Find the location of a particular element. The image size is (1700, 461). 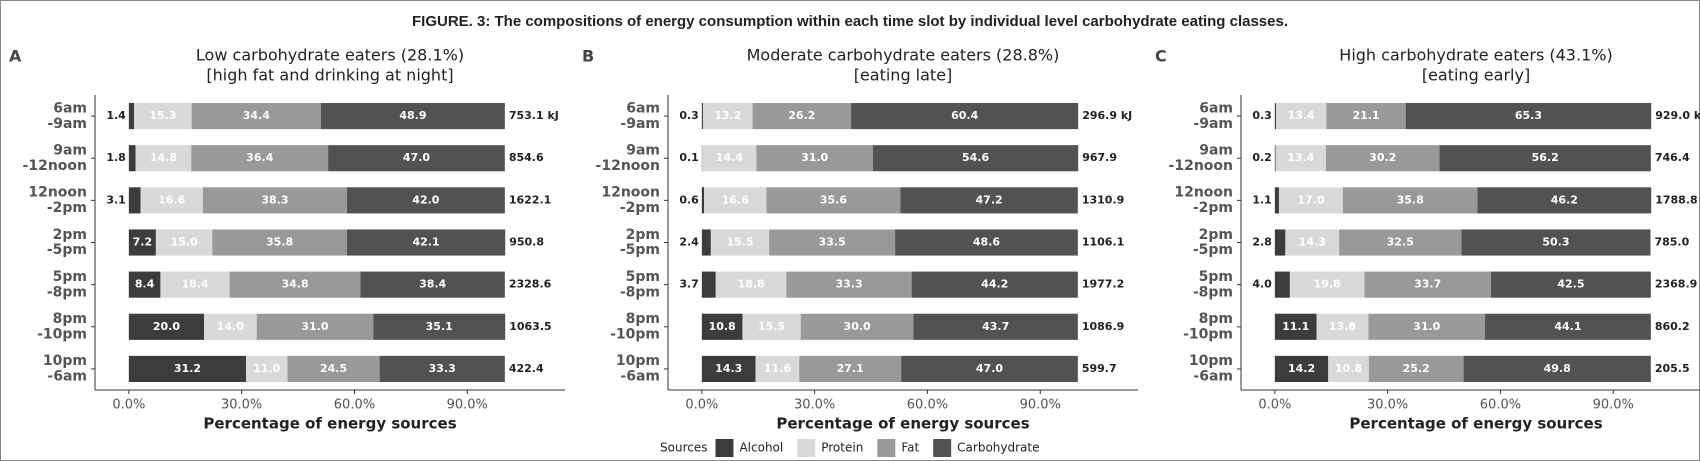

total-label: 2328.6 is located at coordinates (530, 284).